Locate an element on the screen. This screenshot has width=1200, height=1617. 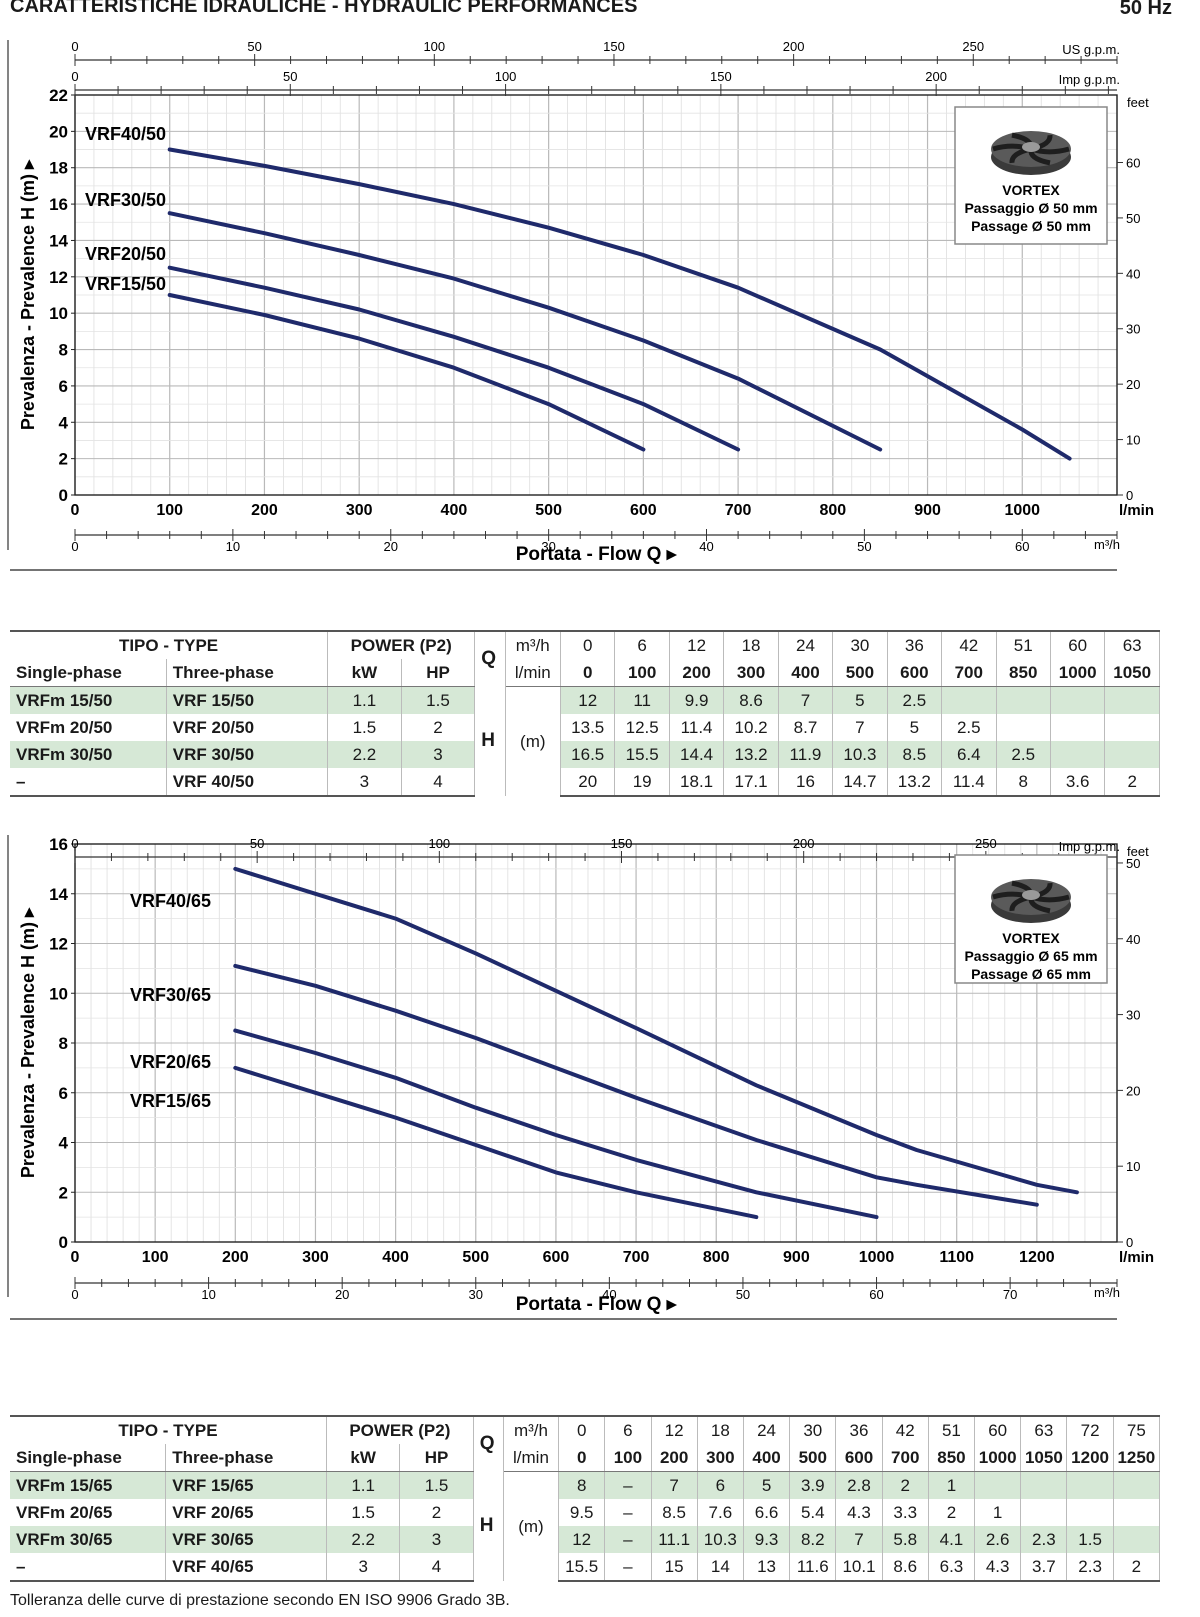
three-phase-header: Three-phase is located at coordinates (246, 1458).